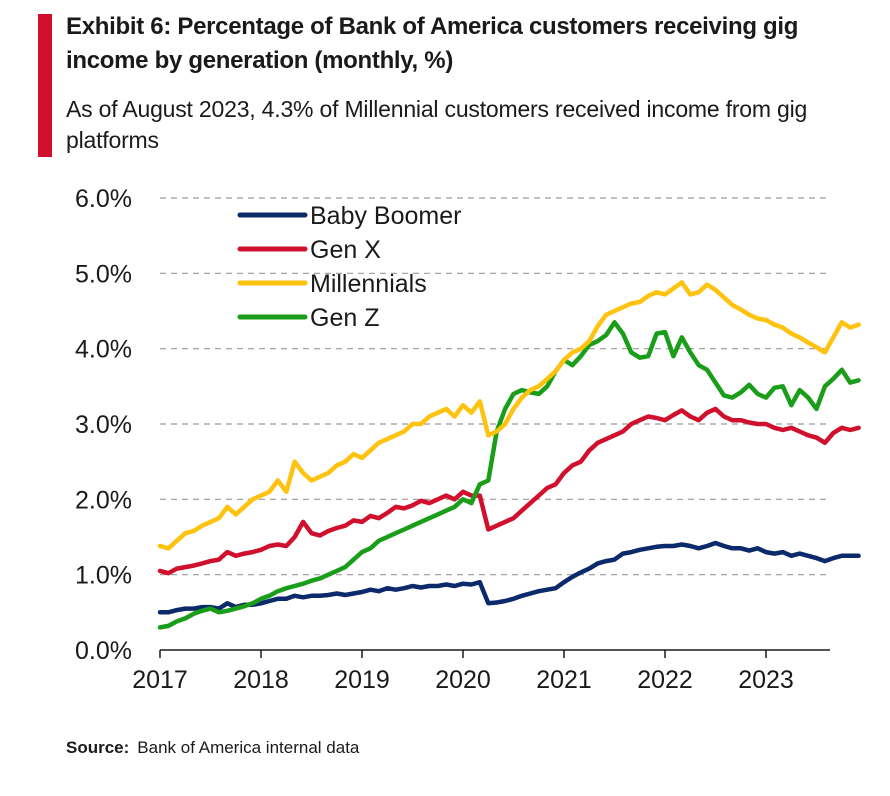 The image size is (890, 796). What do you see at coordinates (98, 747) in the screenshot?
I see `source-label: Source:` at bounding box center [98, 747].